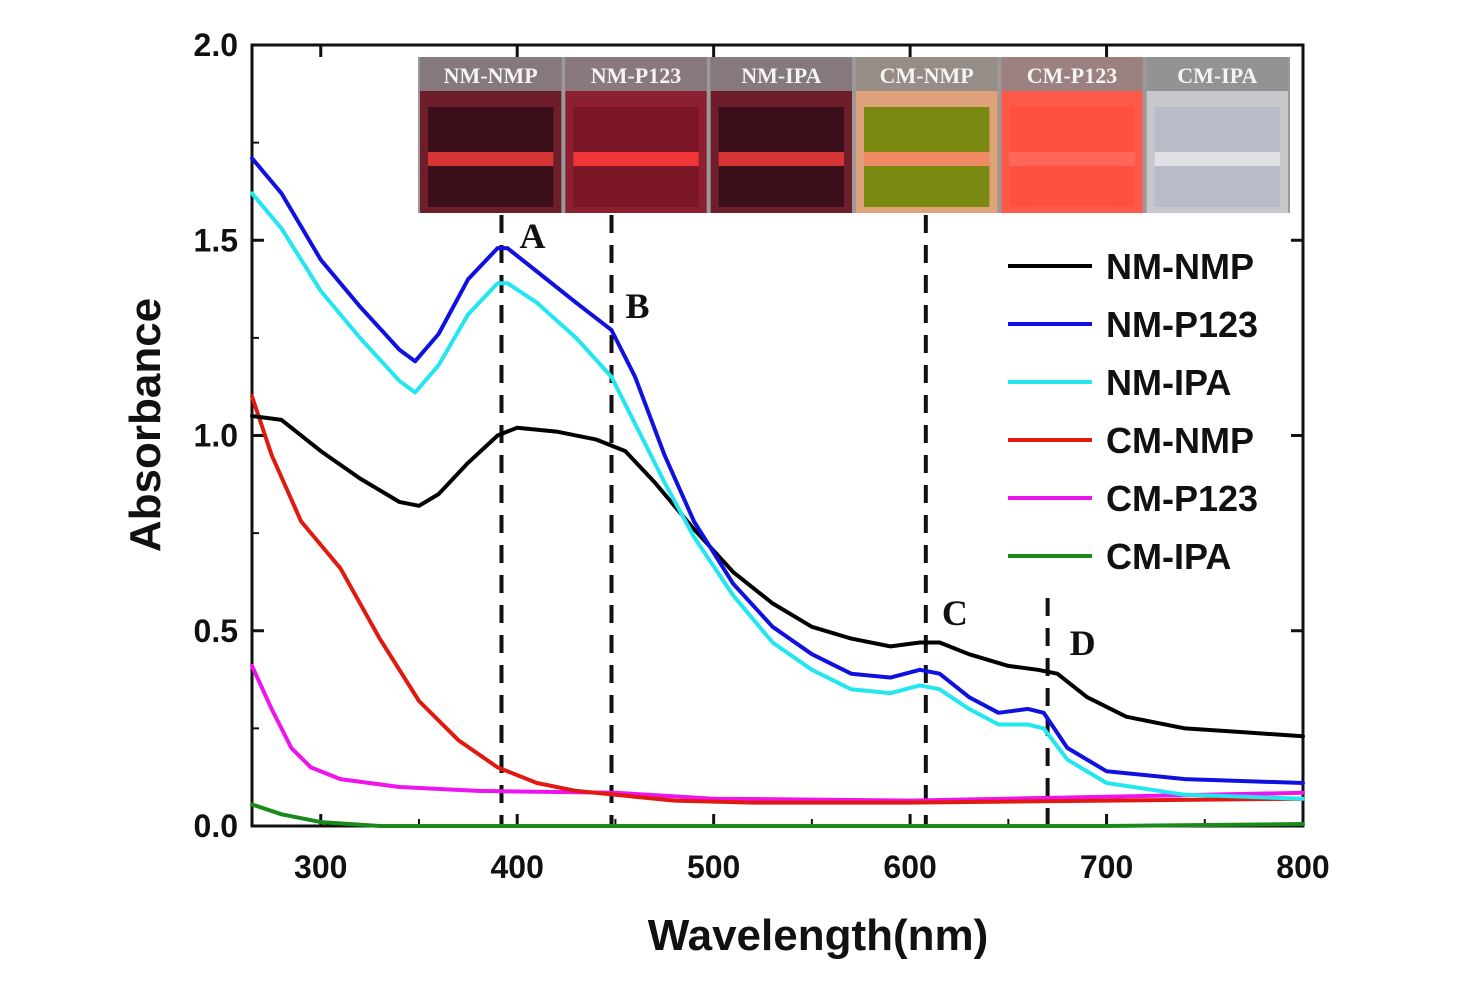 The width and height of the screenshot is (1481, 993). I want to click on vial-label: NM-P123, so click(636, 75).